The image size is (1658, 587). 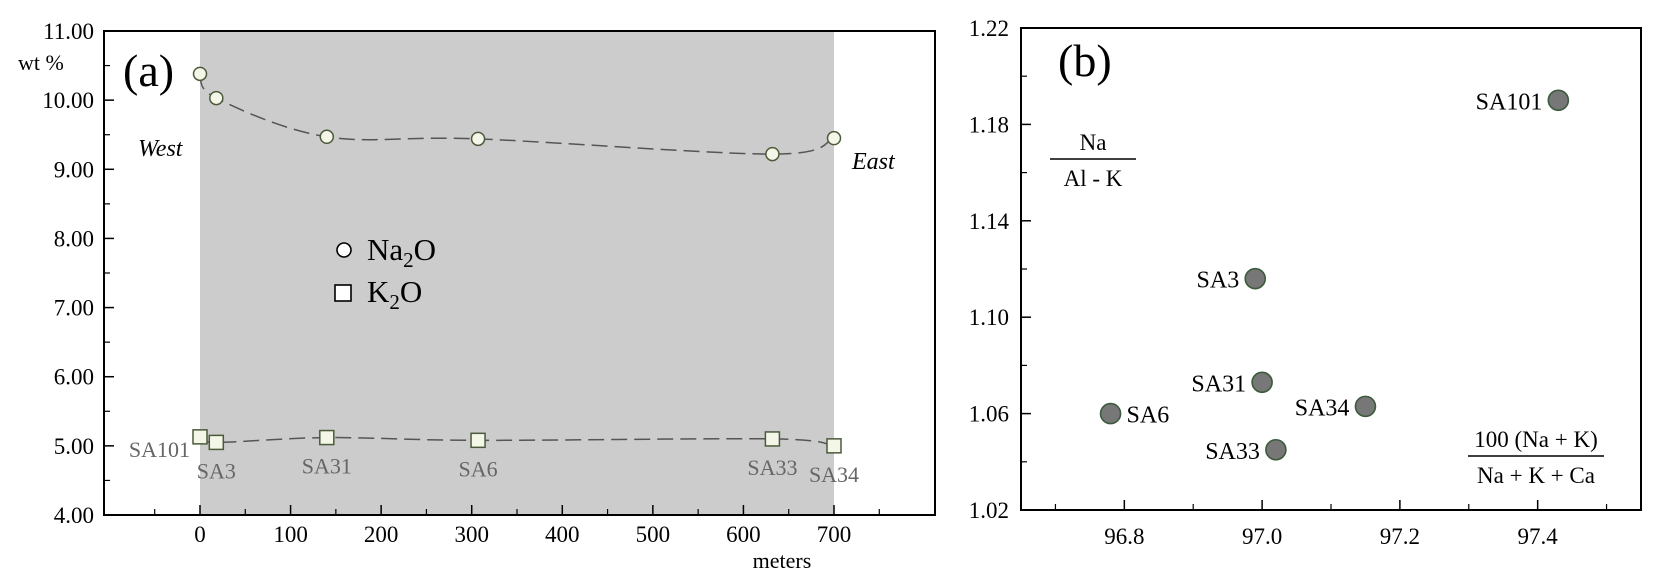 I want to click on y-tick-label: 9.00, so click(x=74, y=169).